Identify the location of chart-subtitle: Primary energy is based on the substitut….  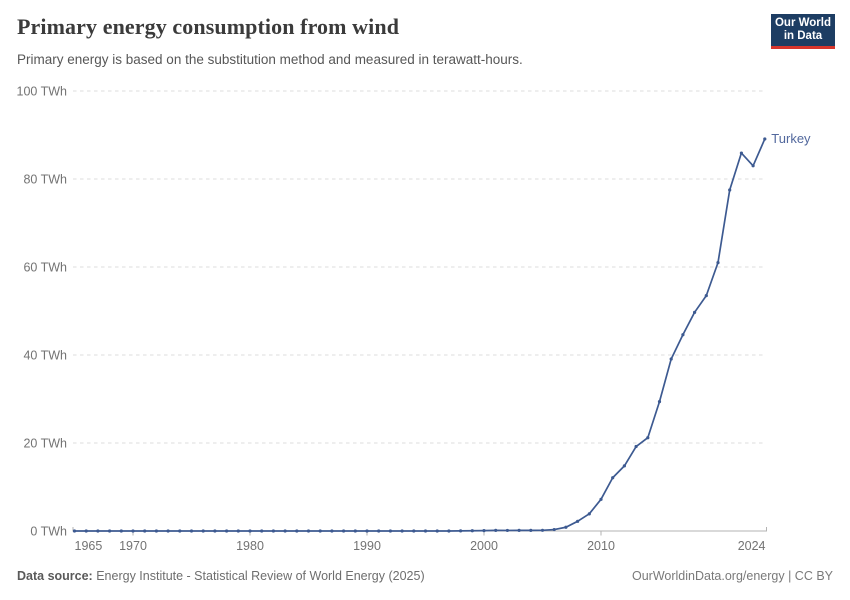
(270, 59).